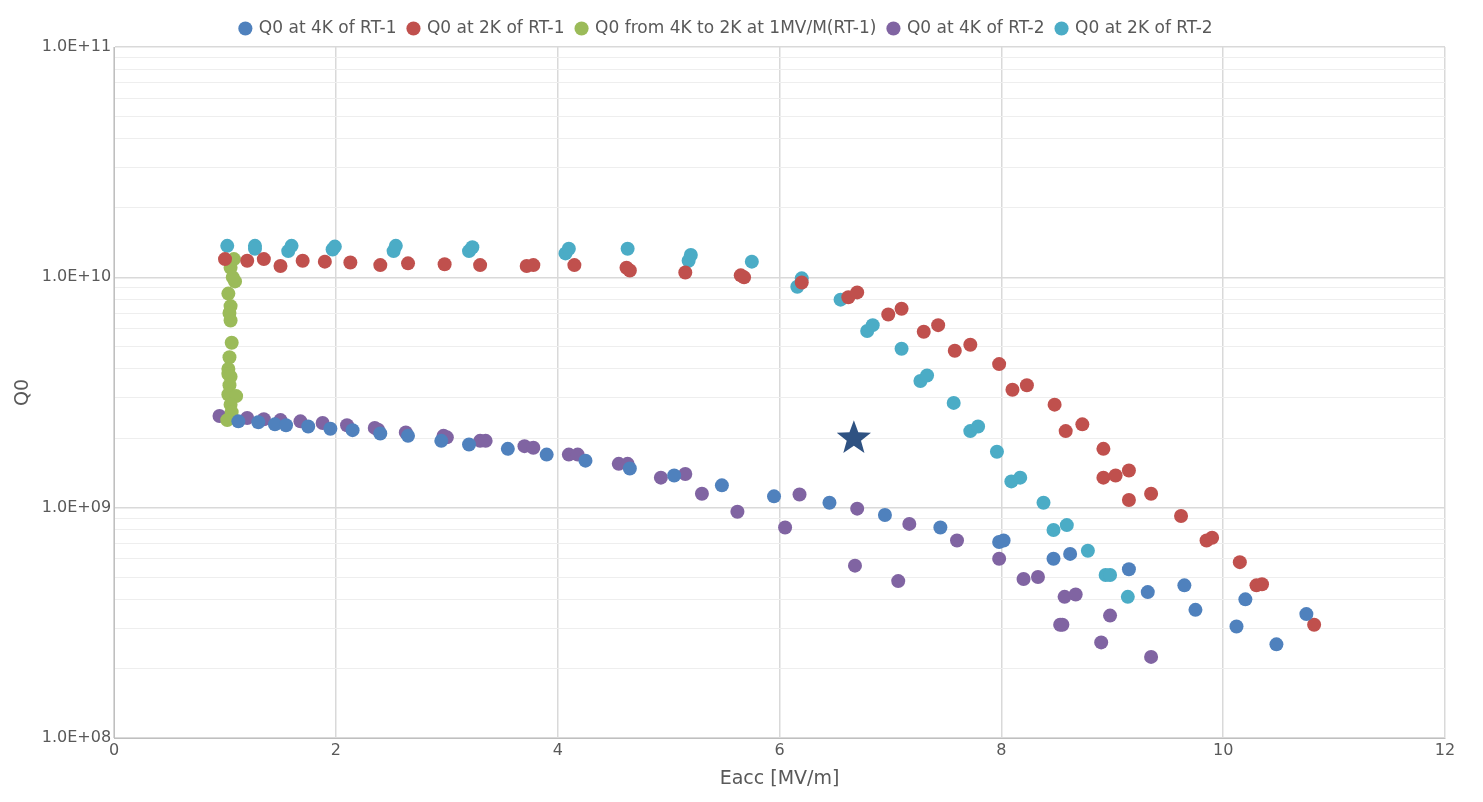 The height and width of the screenshot is (802, 1483). I want to click on legend-label: Q0 at 2K of RT-1, so click(495, 26).